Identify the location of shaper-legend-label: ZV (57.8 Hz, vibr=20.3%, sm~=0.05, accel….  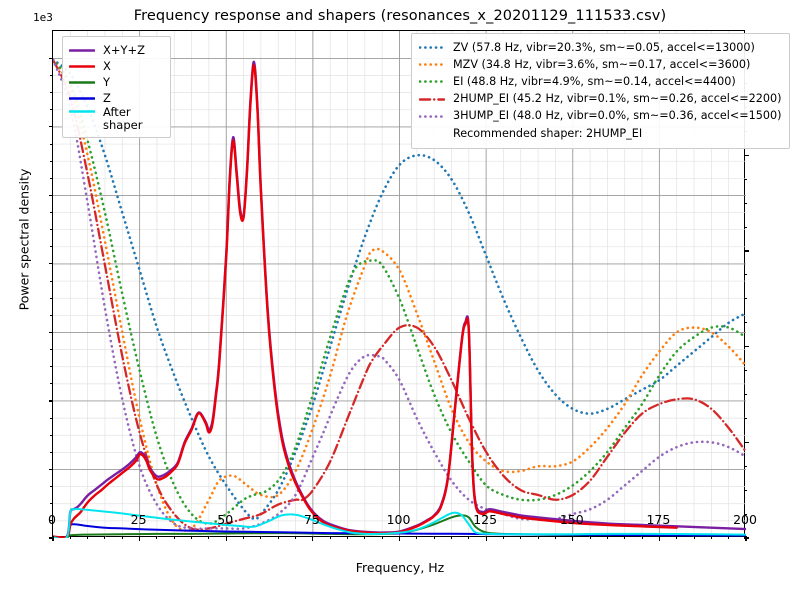
(604, 47).